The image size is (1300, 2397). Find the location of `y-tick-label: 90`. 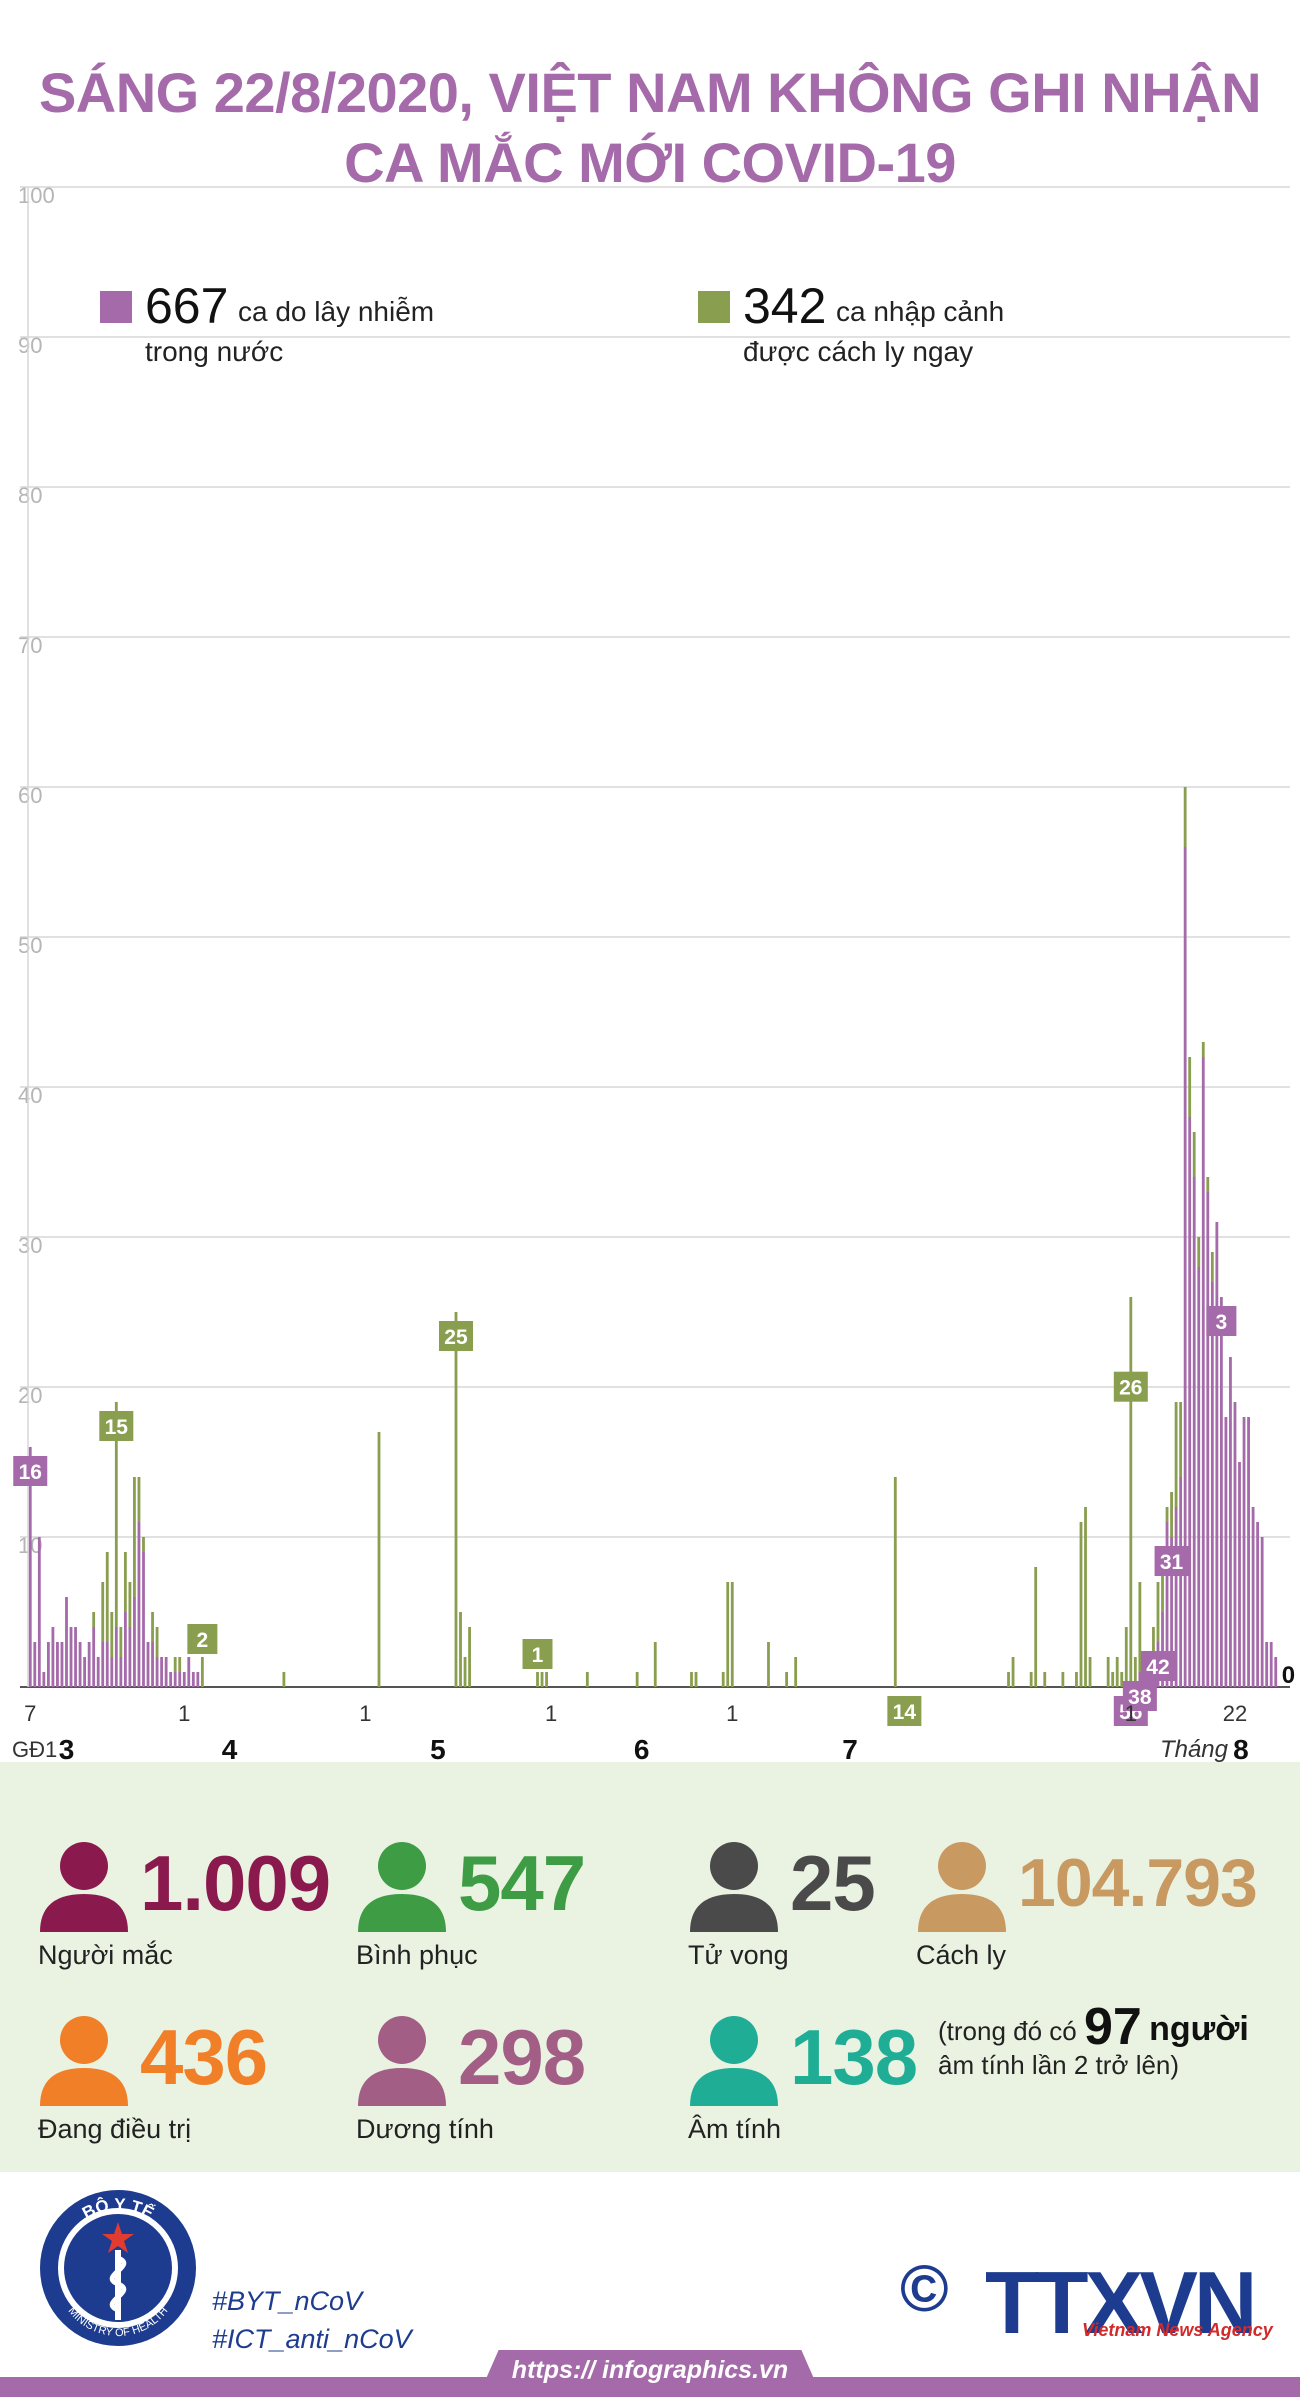

y-tick-label: 90 is located at coordinates (30, 345).